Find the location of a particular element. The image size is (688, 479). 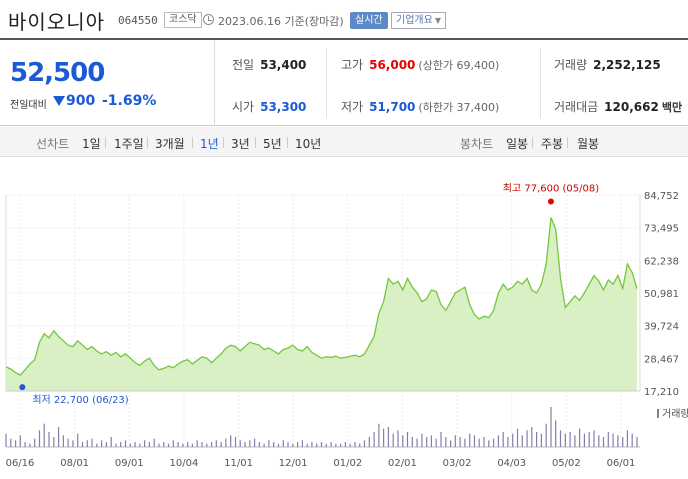

tab-line-chart: 선차트 is located at coordinates (53, 144).